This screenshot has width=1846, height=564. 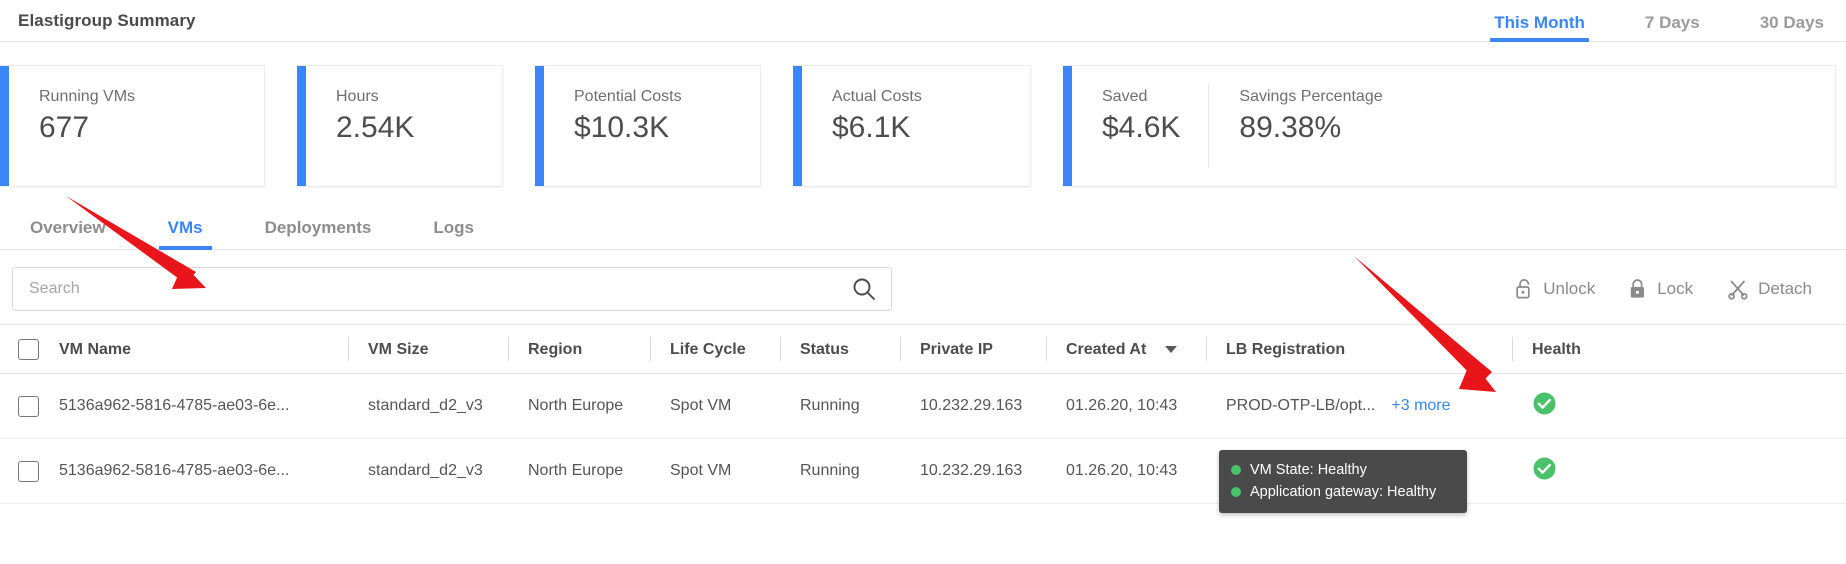 I want to click on column-label: VM Name, so click(x=95, y=349).